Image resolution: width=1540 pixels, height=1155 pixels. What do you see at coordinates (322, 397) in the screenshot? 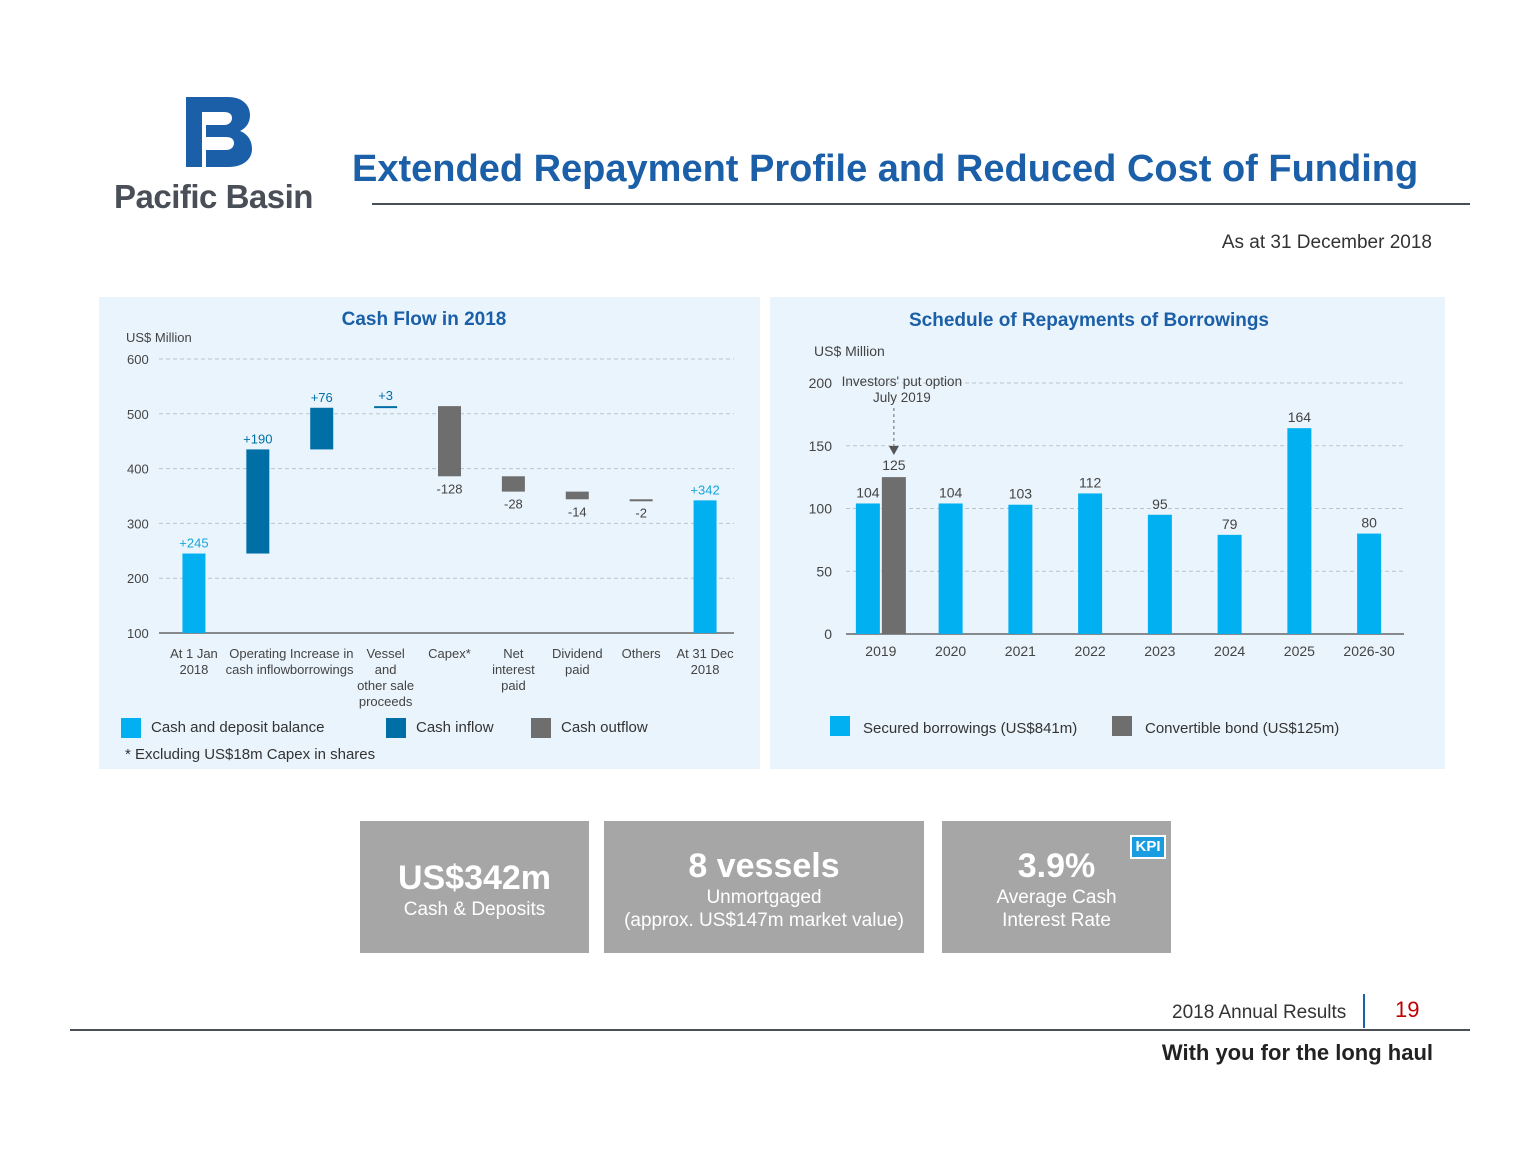
I see `data-label: +76` at bounding box center [322, 397].